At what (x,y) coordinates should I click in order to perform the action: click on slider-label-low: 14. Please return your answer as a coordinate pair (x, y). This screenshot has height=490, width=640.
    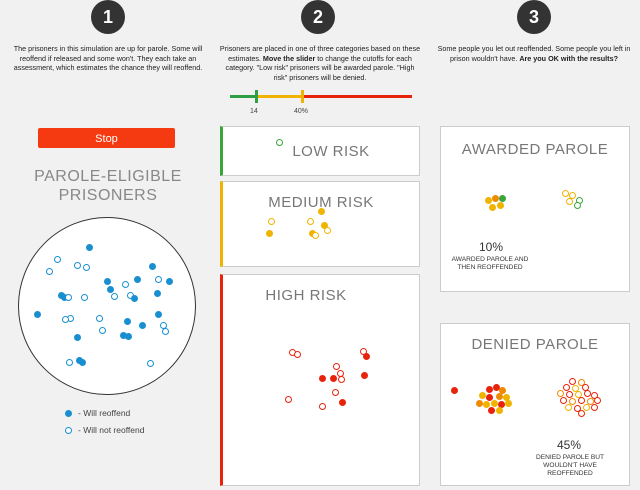
    Looking at the image, I should click on (254, 111).